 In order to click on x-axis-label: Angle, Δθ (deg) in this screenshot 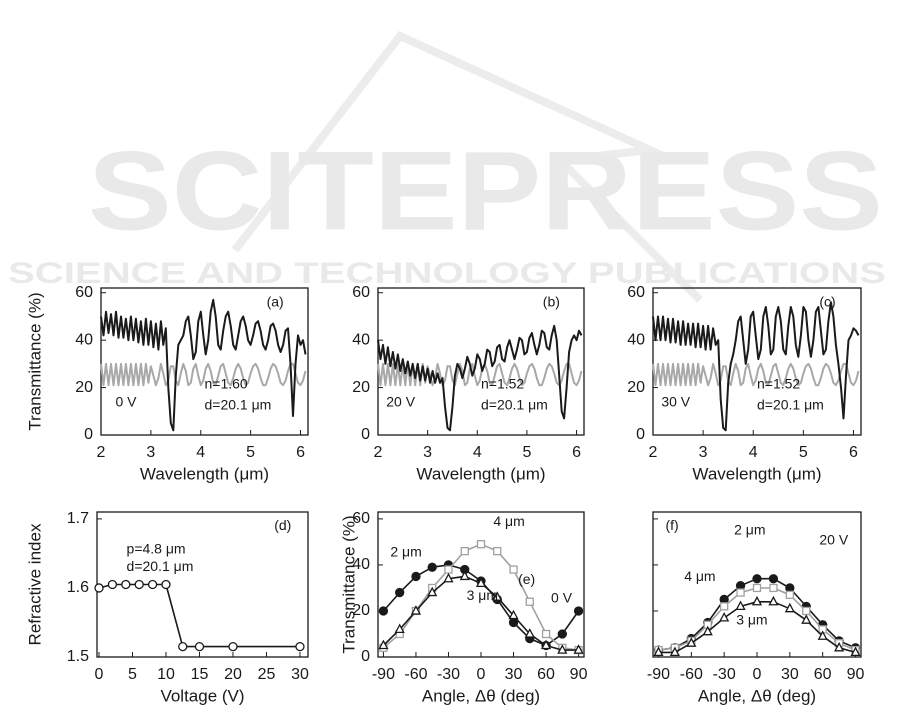, I will do `click(481, 695)`.